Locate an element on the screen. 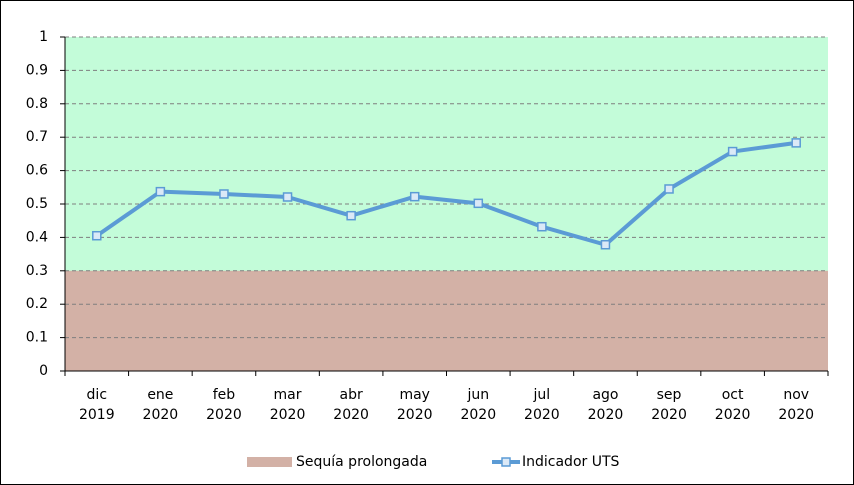 Image resolution: width=854 pixels, height=485 pixels. y-tick-label: 1 is located at coordinates (43, 37).